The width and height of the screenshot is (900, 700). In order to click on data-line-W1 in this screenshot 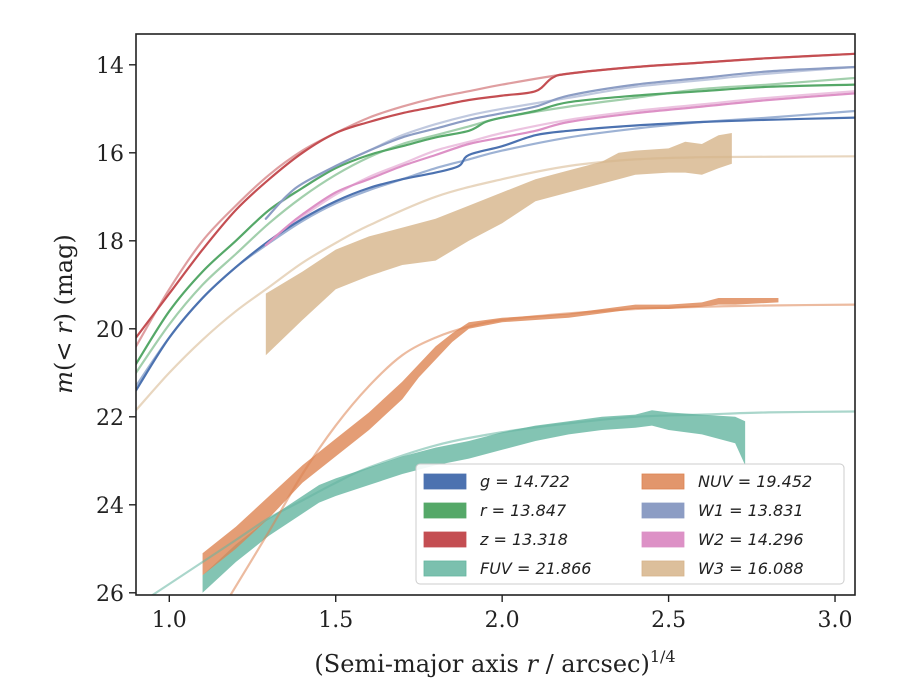, I will do `click(559, 142)`.